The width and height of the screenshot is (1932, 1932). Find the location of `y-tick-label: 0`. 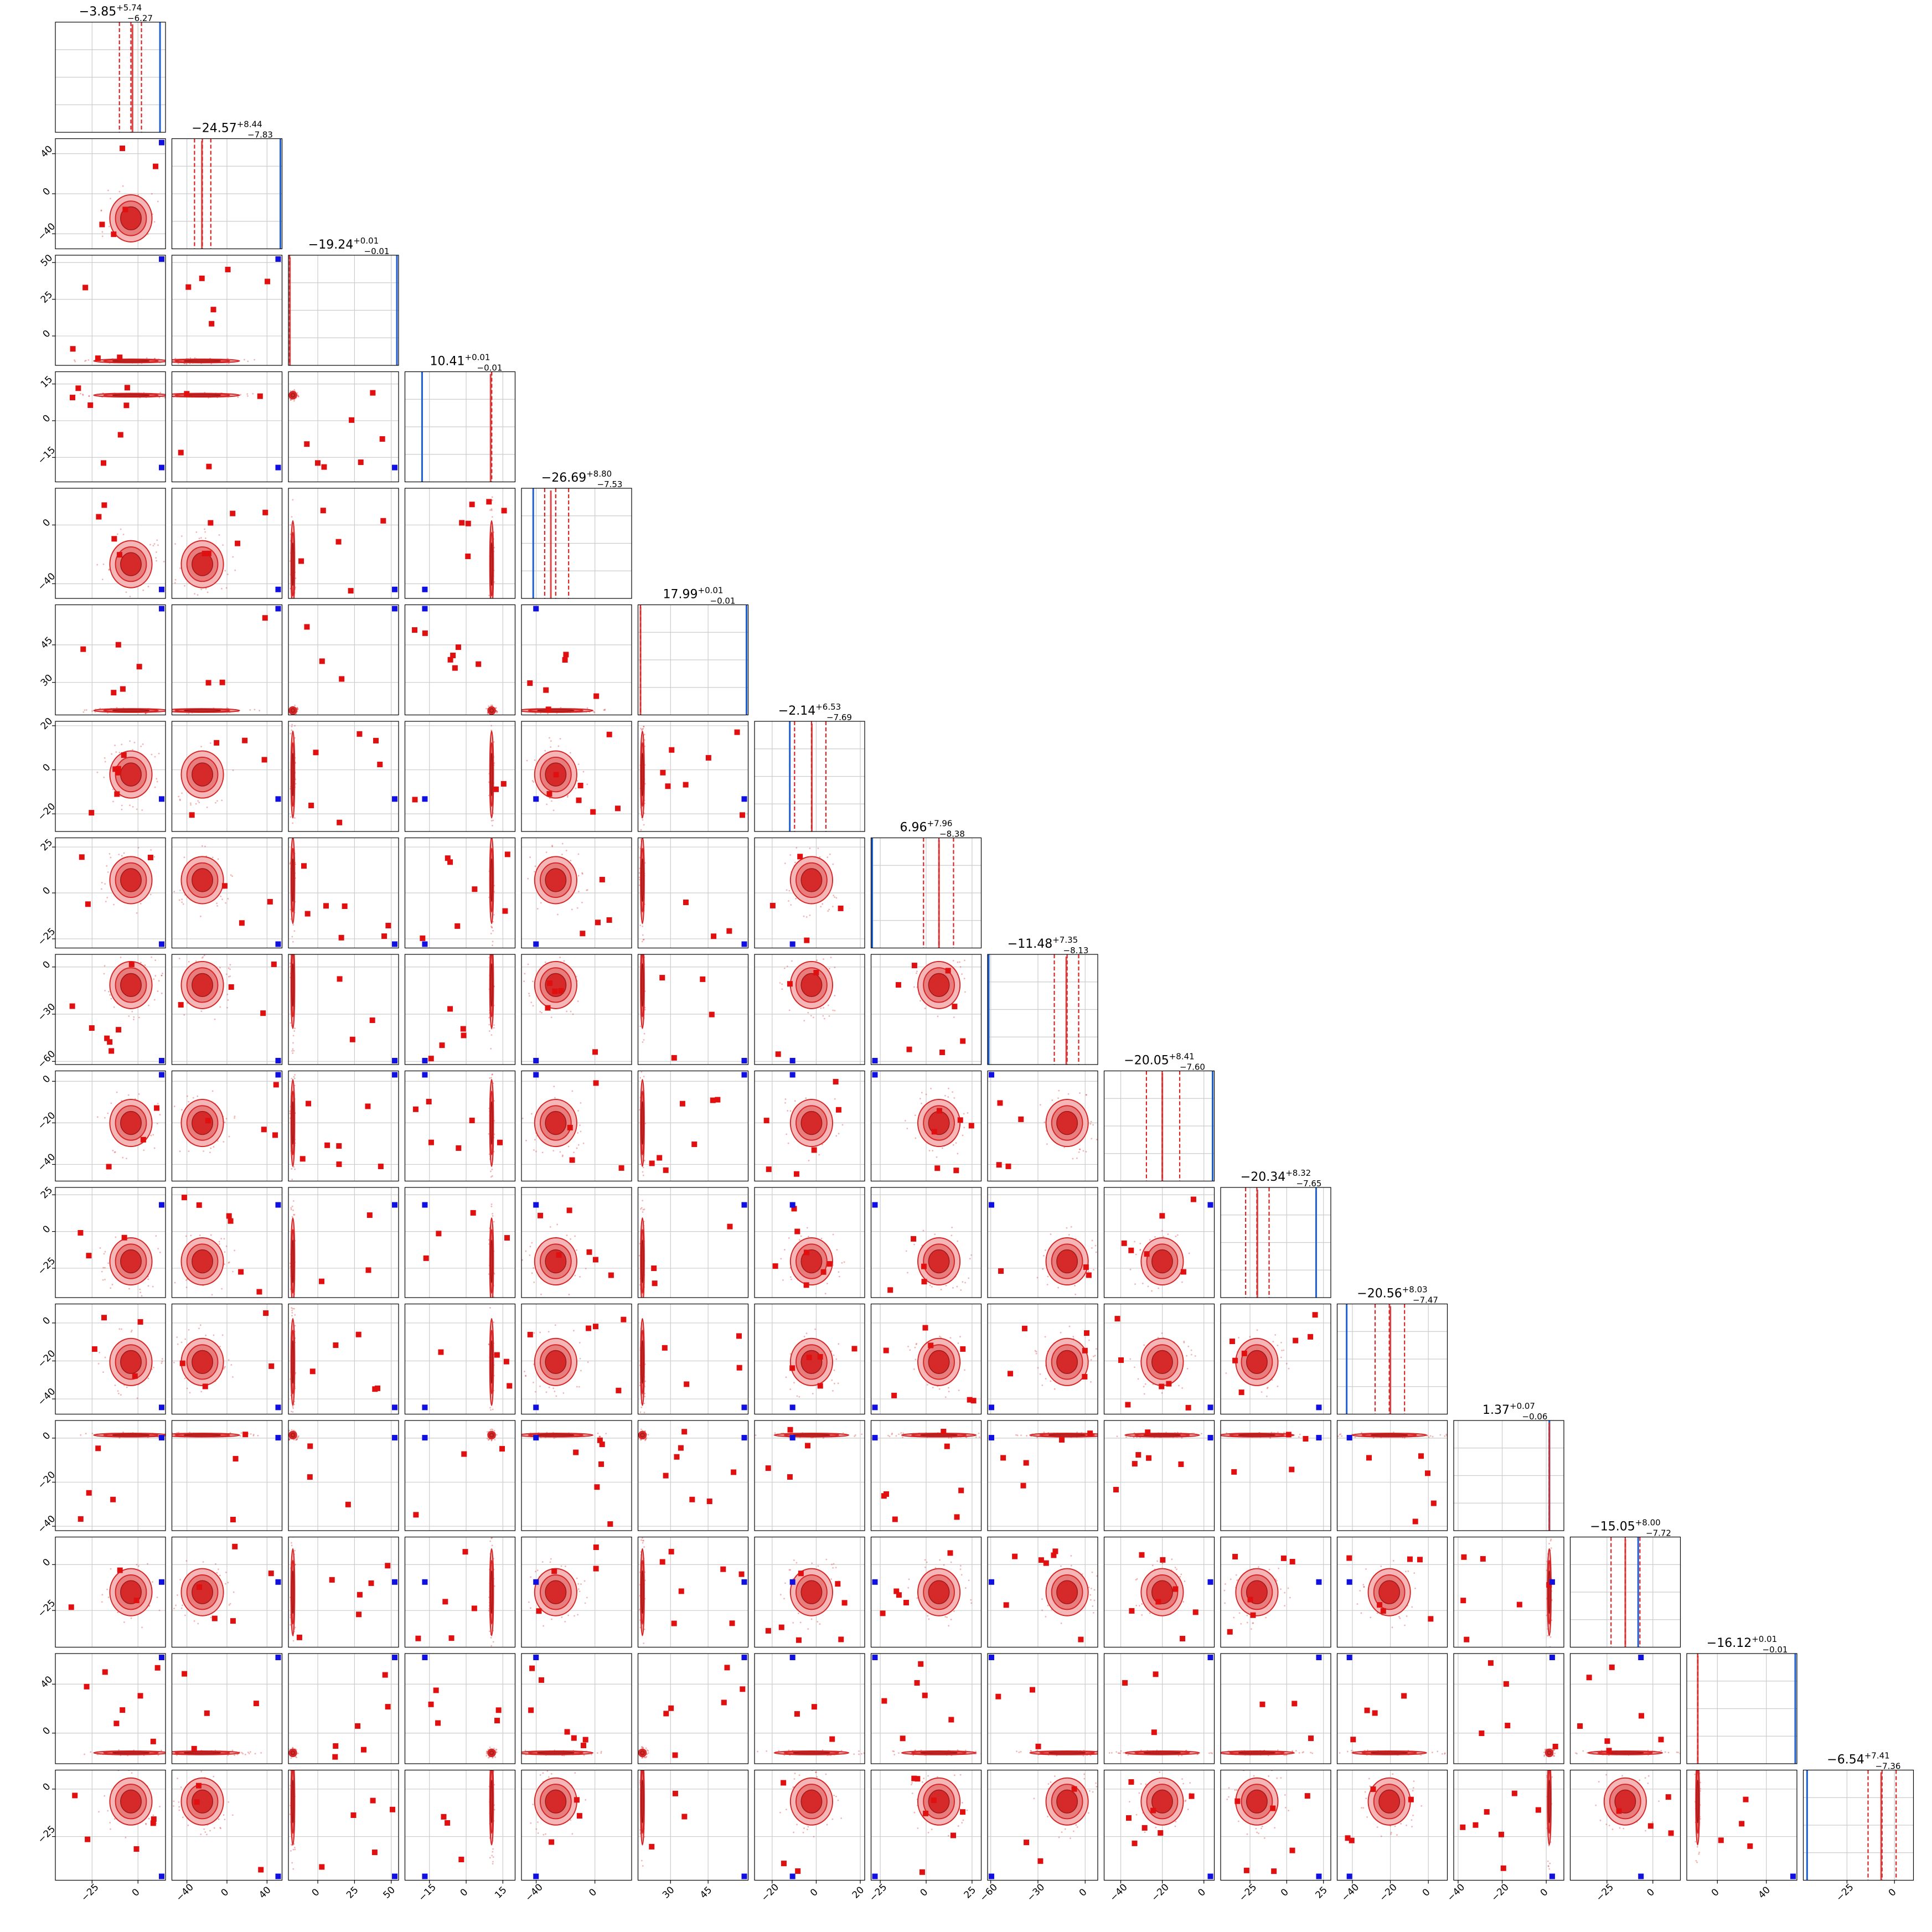

y-tick-label: 0 is located at coordinates (47, 192).